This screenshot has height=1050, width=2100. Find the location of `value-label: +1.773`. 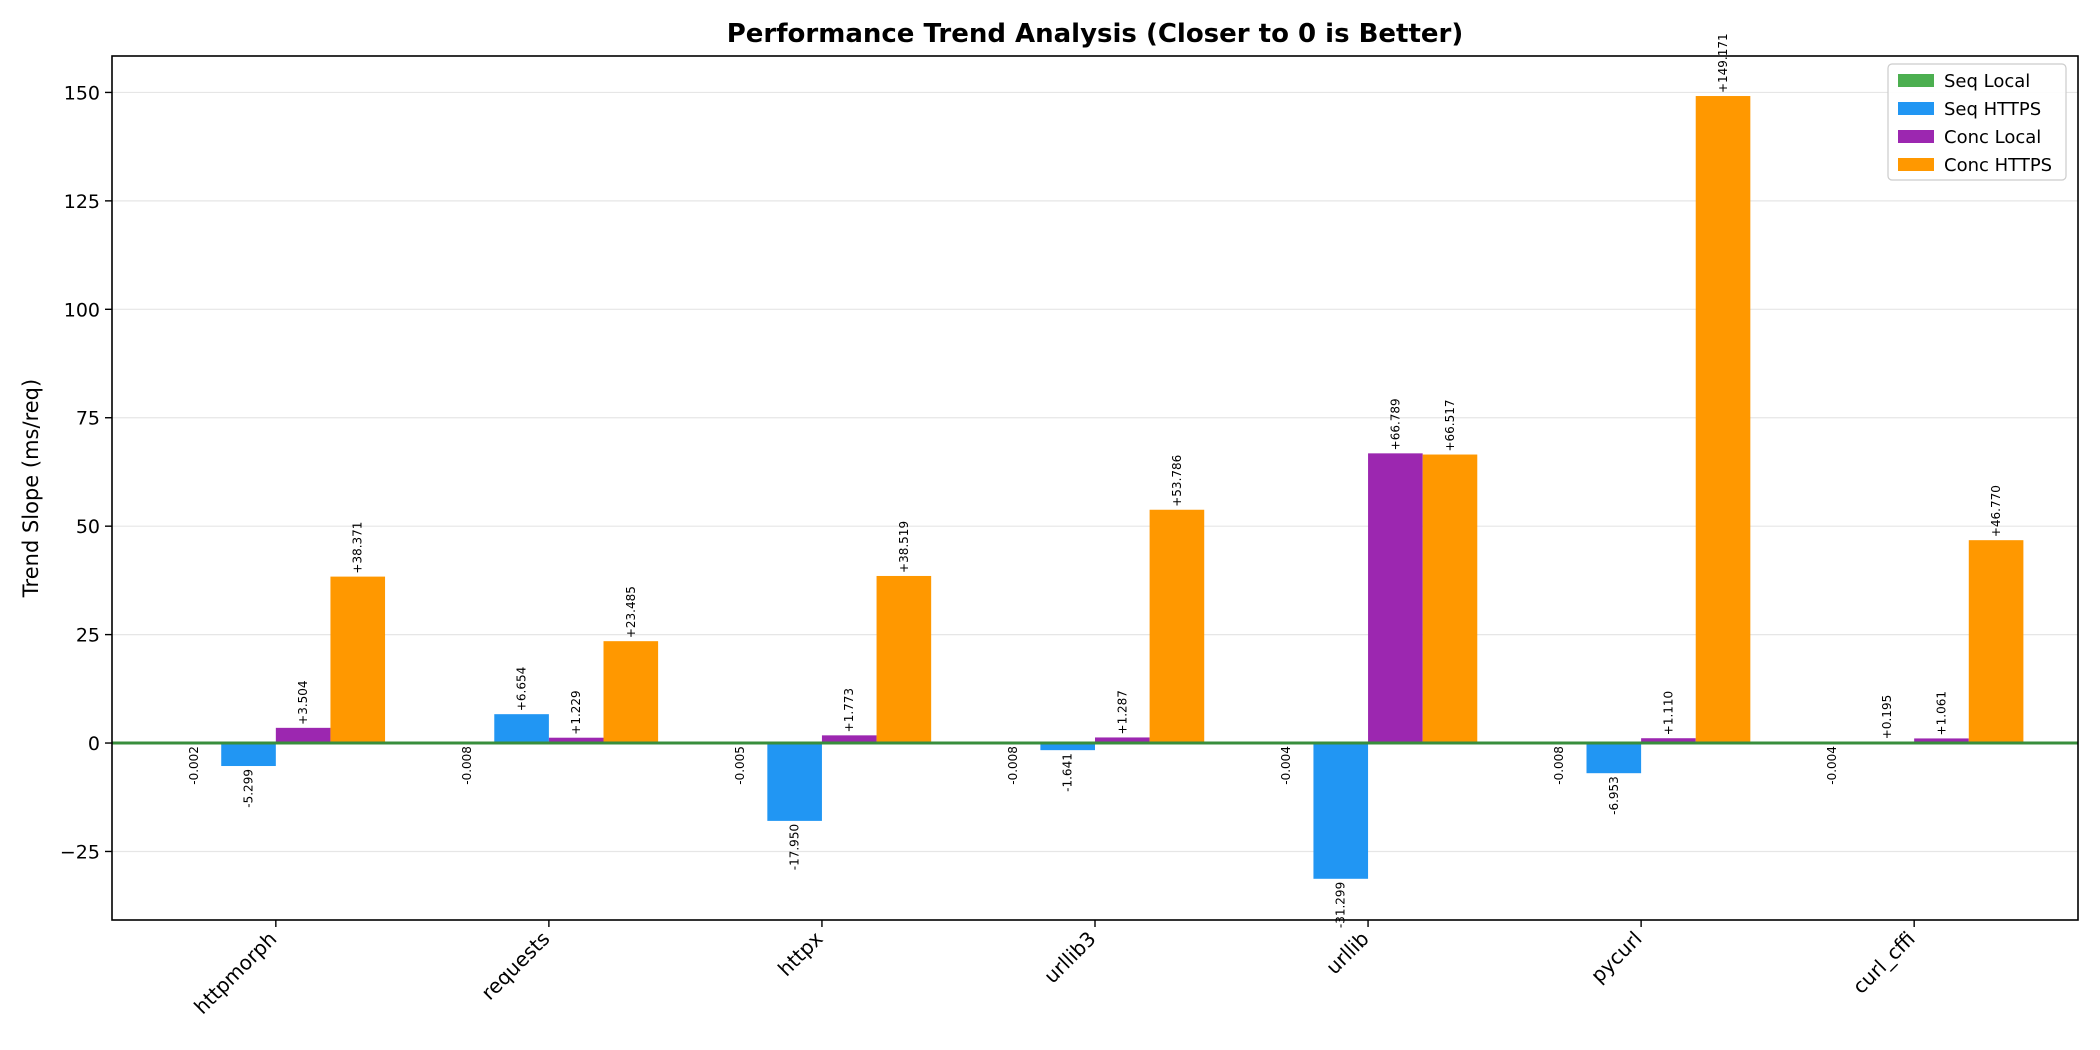

value-label: +1.773 is located at coordinates (849, 710).